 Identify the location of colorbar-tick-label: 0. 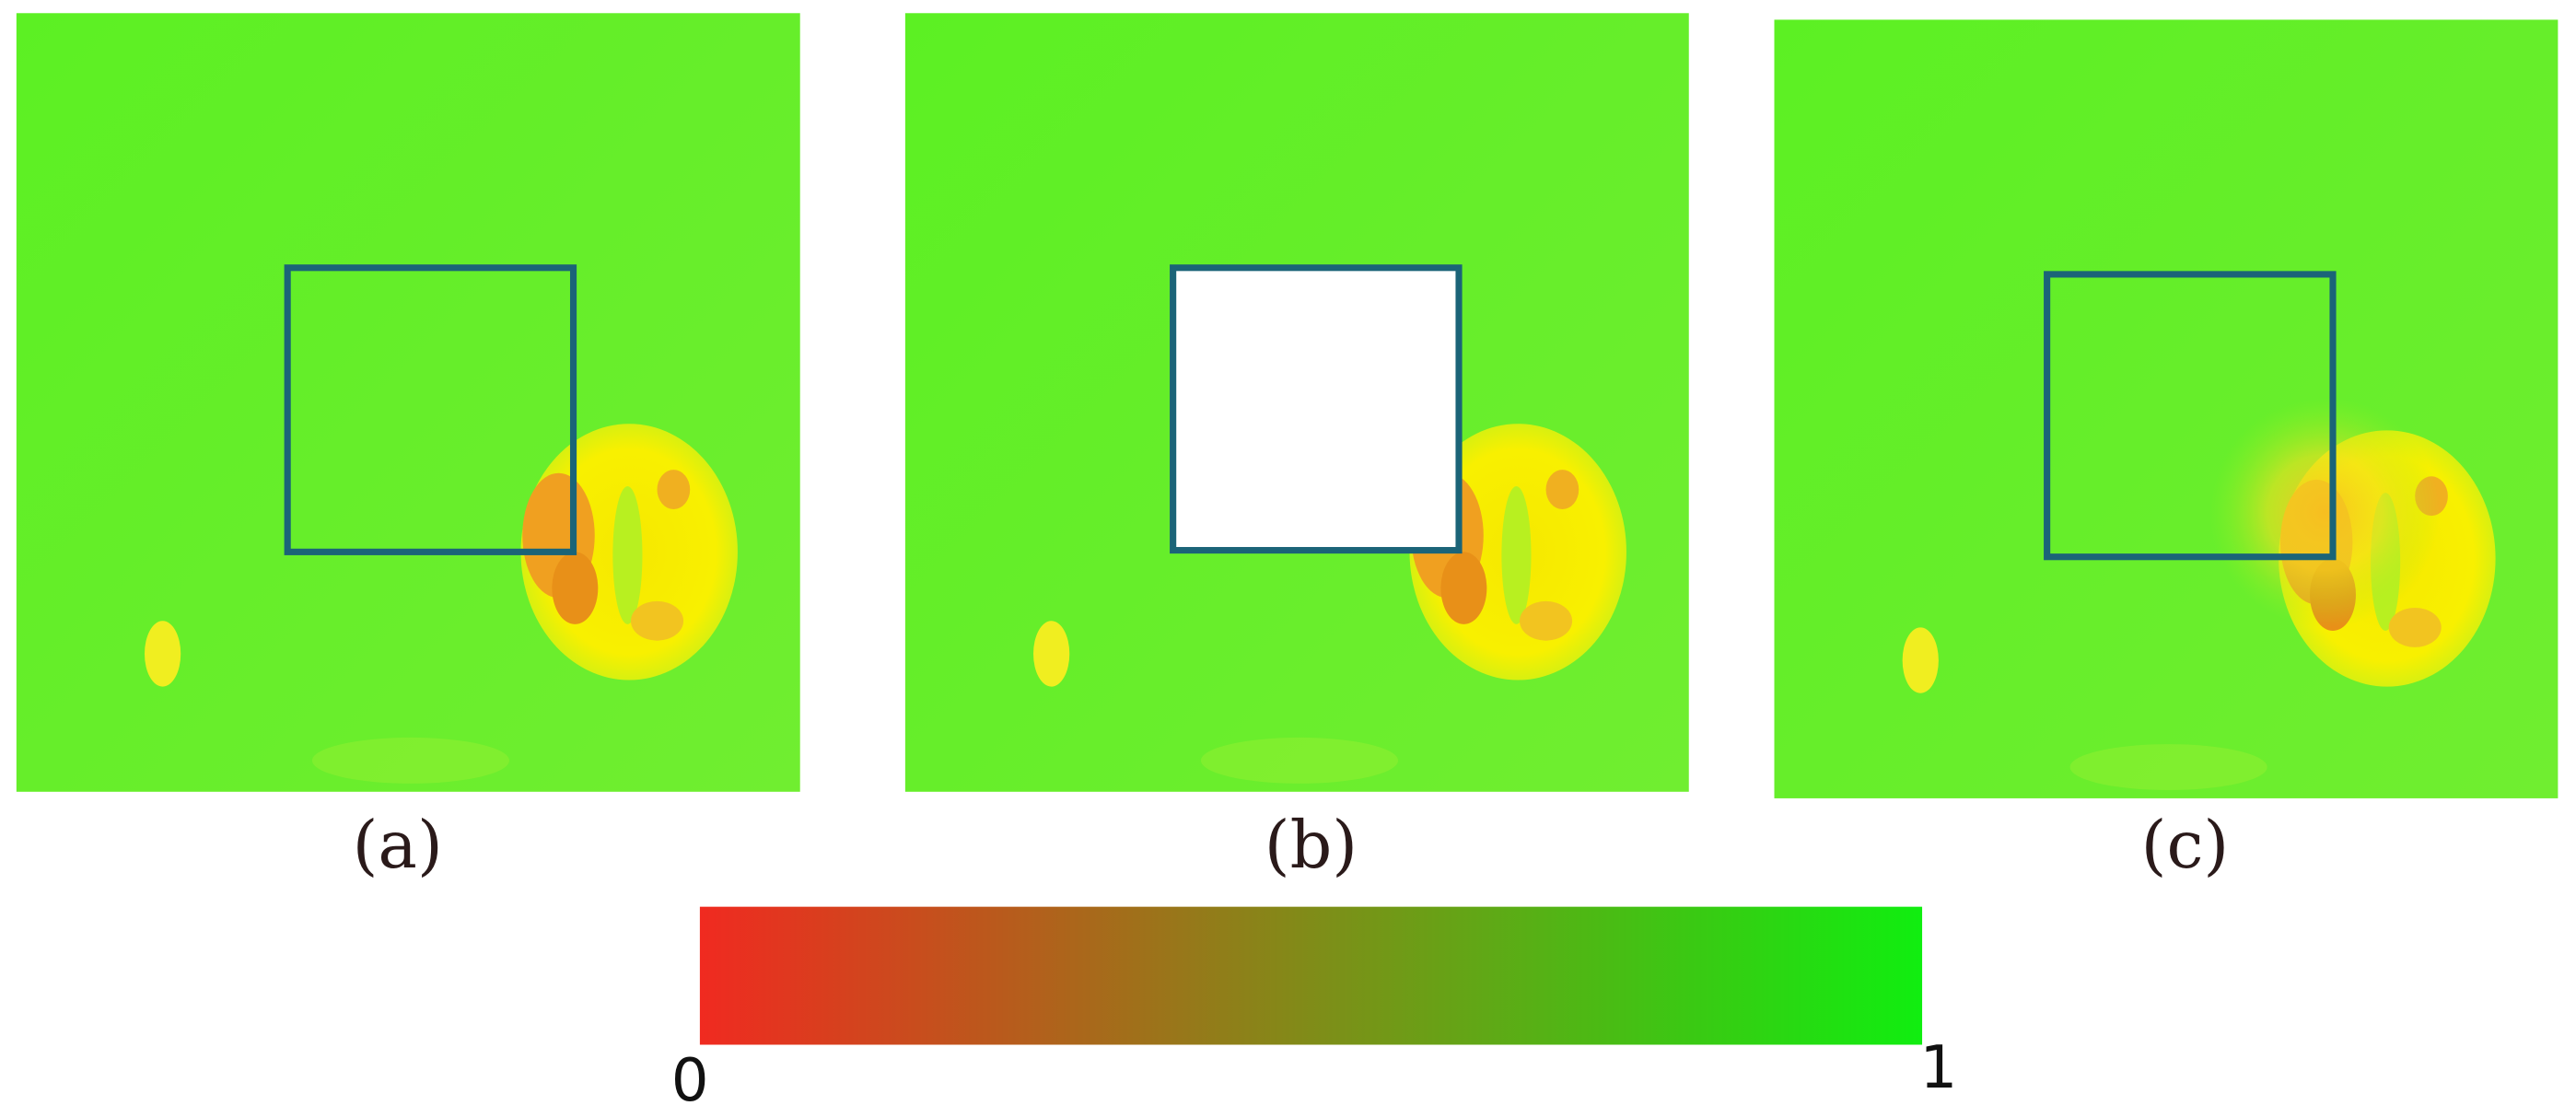
(690, 1081).